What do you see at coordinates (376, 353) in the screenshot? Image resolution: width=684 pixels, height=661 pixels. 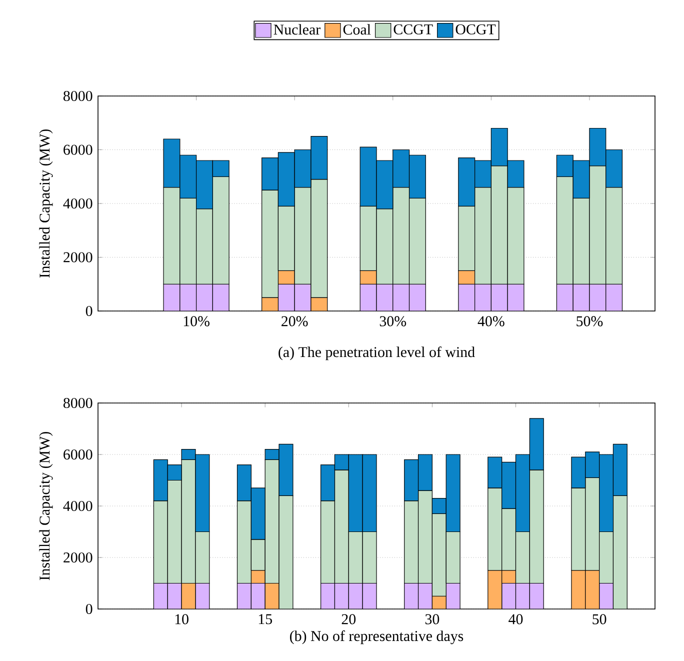 I see `x-axis-title: (a) The penetration level of wind` at bounding box center [376, 353].